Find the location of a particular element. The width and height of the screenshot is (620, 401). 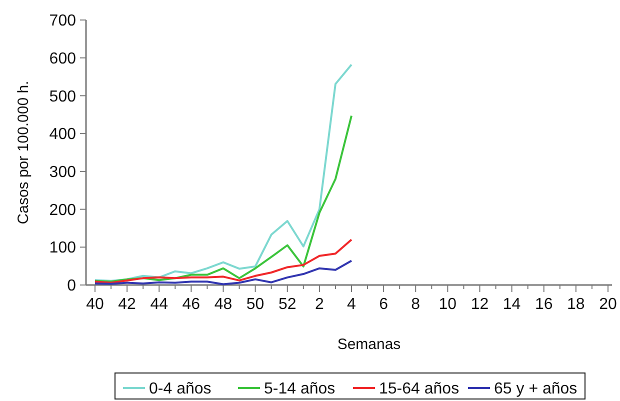

y-axis-title: Casos por 100.000 h. is located at coordinates (23, 152).